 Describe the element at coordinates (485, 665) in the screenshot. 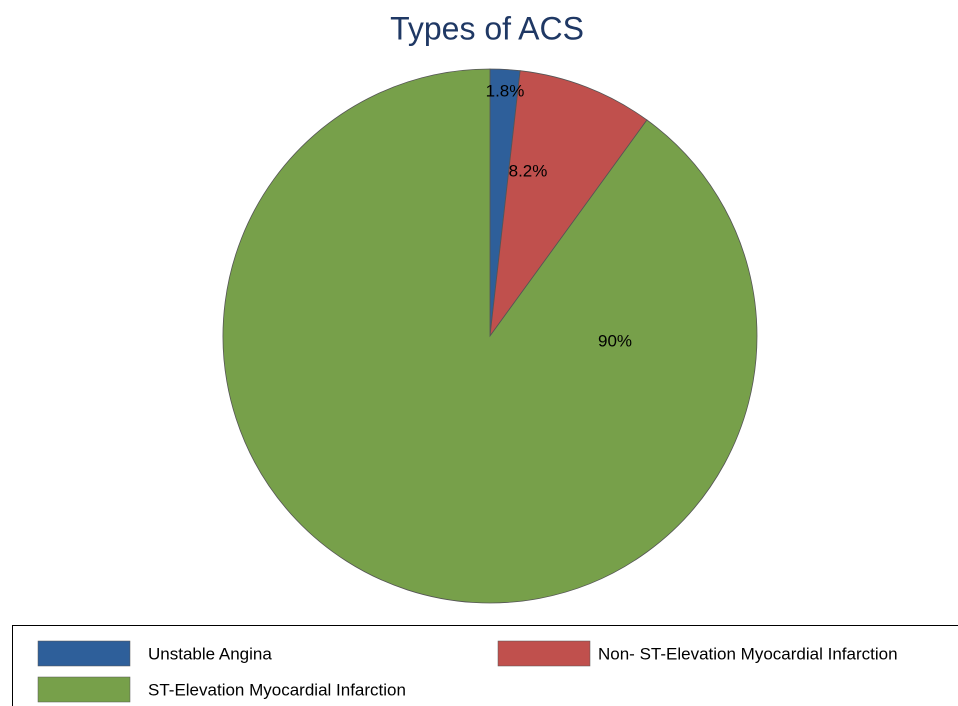

I see `legend-box` at that location.